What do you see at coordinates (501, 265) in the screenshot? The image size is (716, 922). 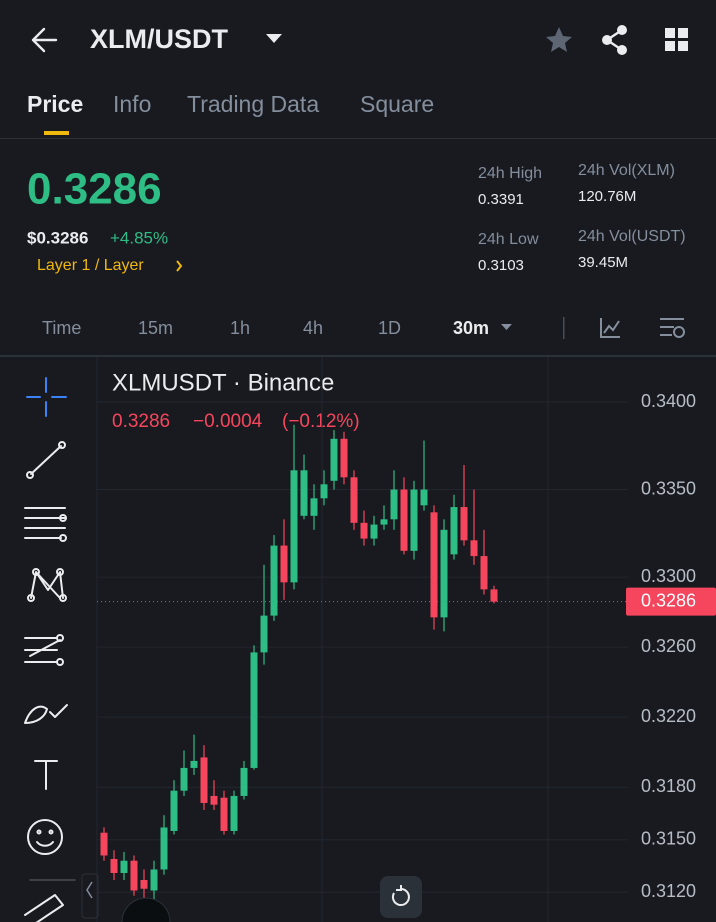 I see `stat-value: 0.3103` at bounding box center [501, 265].